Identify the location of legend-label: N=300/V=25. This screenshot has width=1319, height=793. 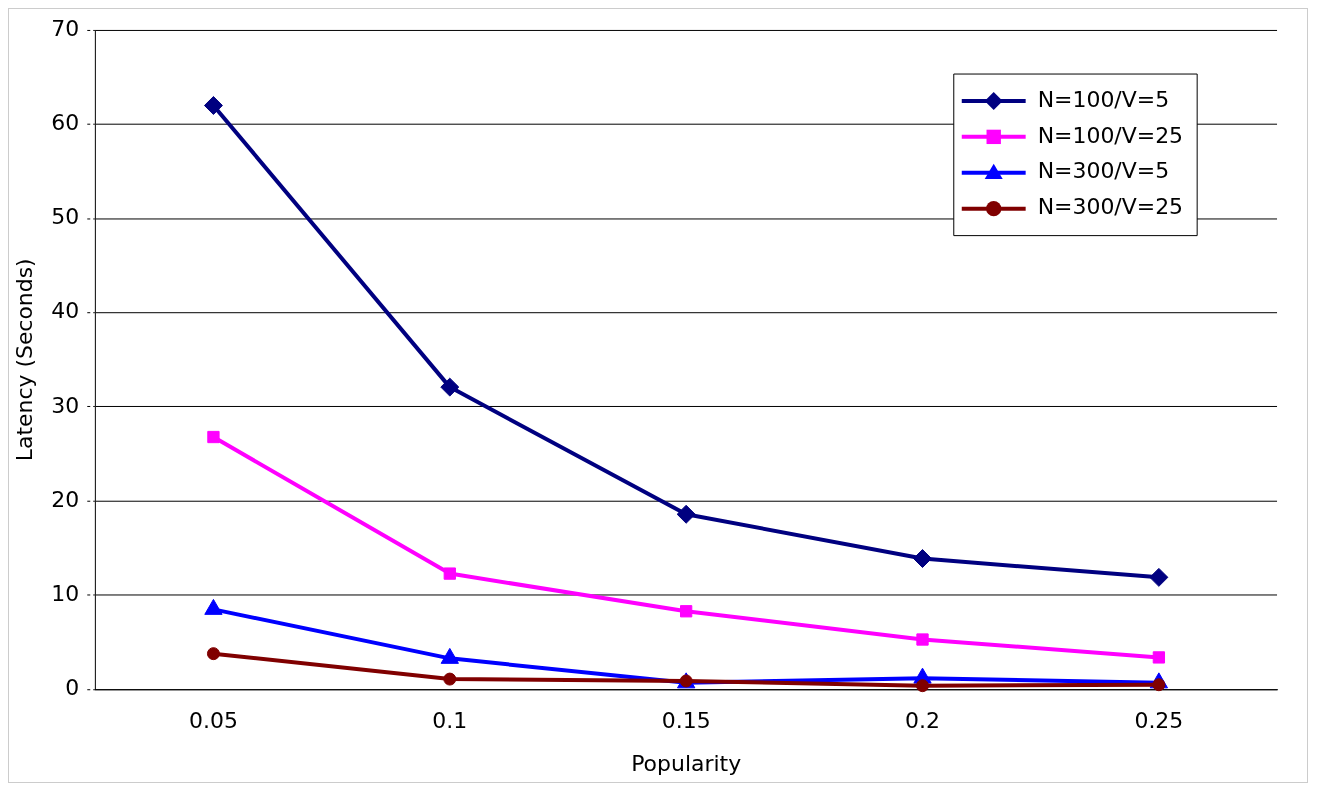
(1110, 207).